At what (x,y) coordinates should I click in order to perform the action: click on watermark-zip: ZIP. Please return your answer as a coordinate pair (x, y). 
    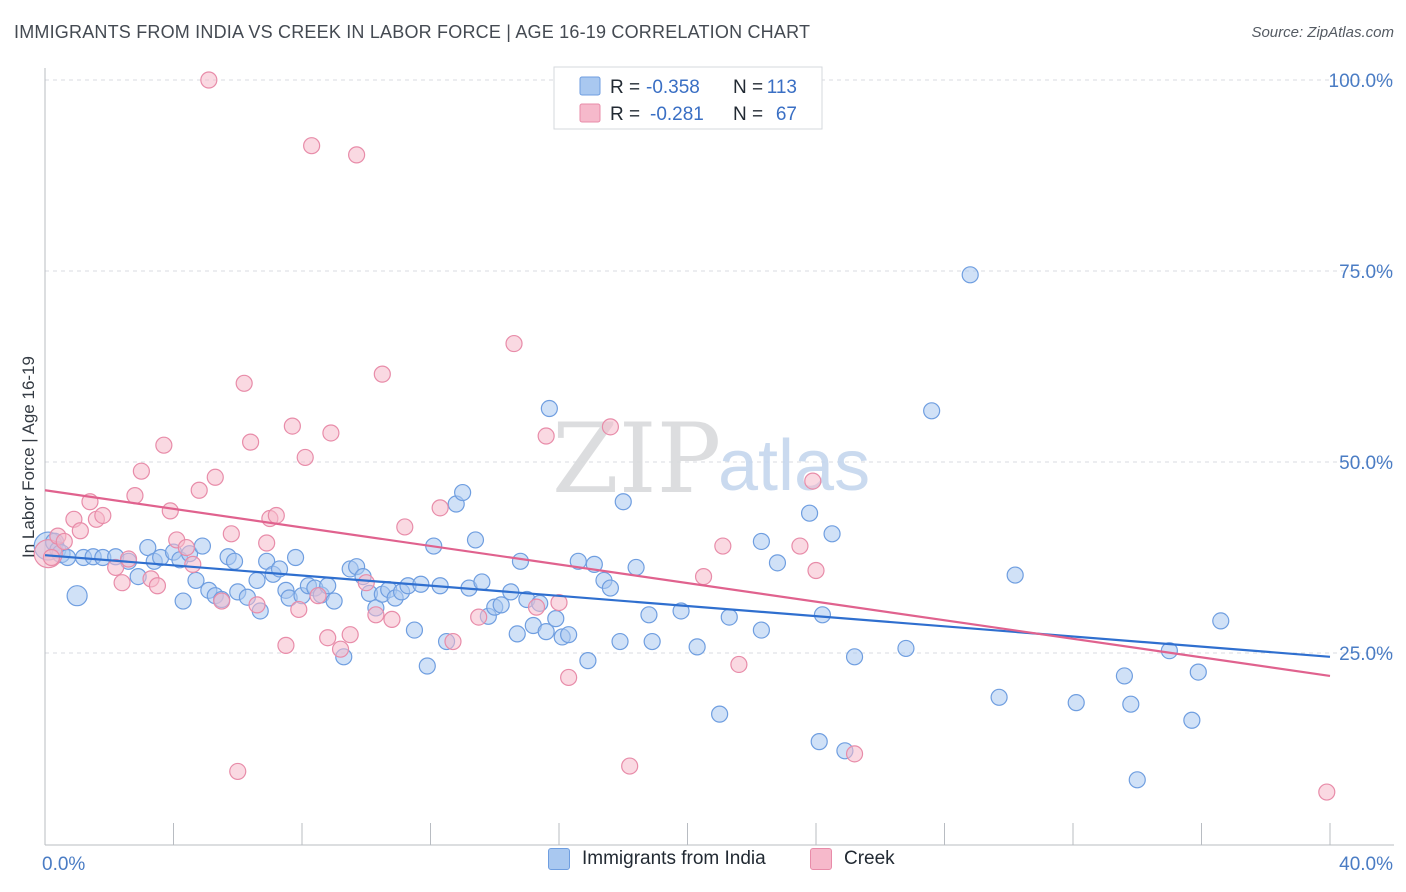
    Looking at the image, I should click on (636, 459).